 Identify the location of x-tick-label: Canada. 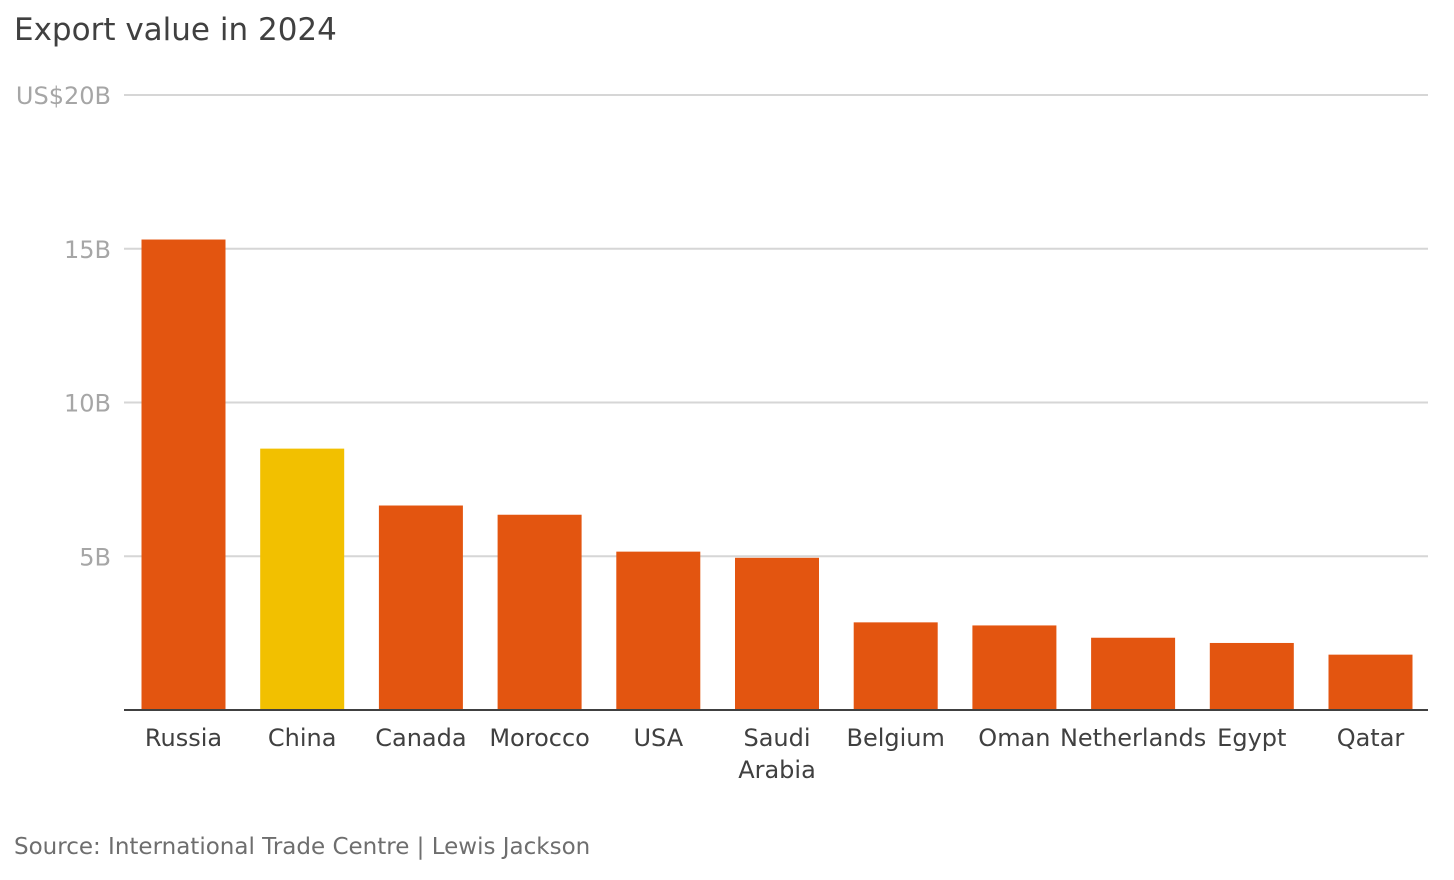
(420, 738).